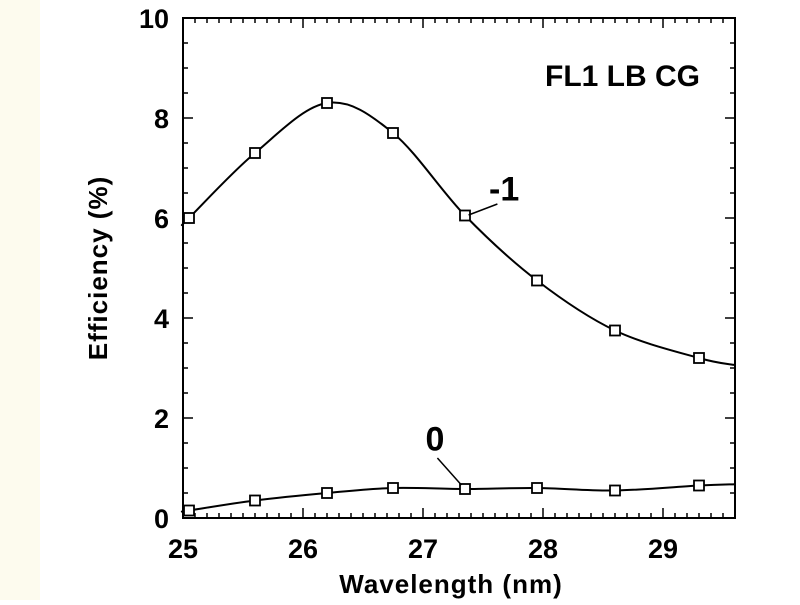 This screenshot has width=800, height=605. I want to click on x-tick-label: 26, so click(303, 549).